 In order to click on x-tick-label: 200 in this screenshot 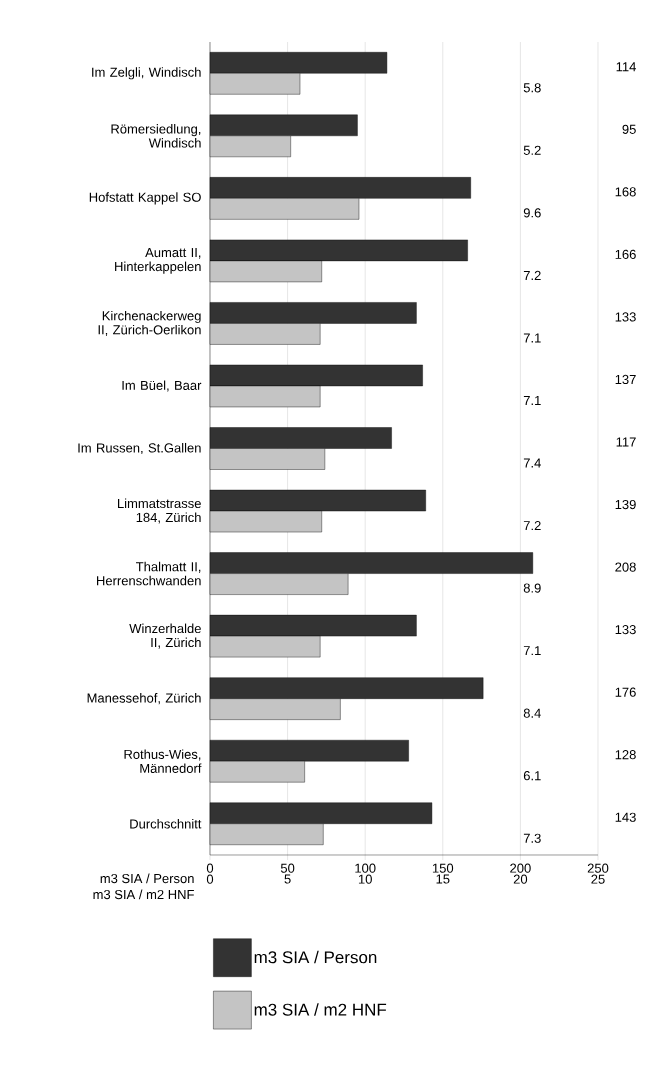, I will do `click(520, 868)`.